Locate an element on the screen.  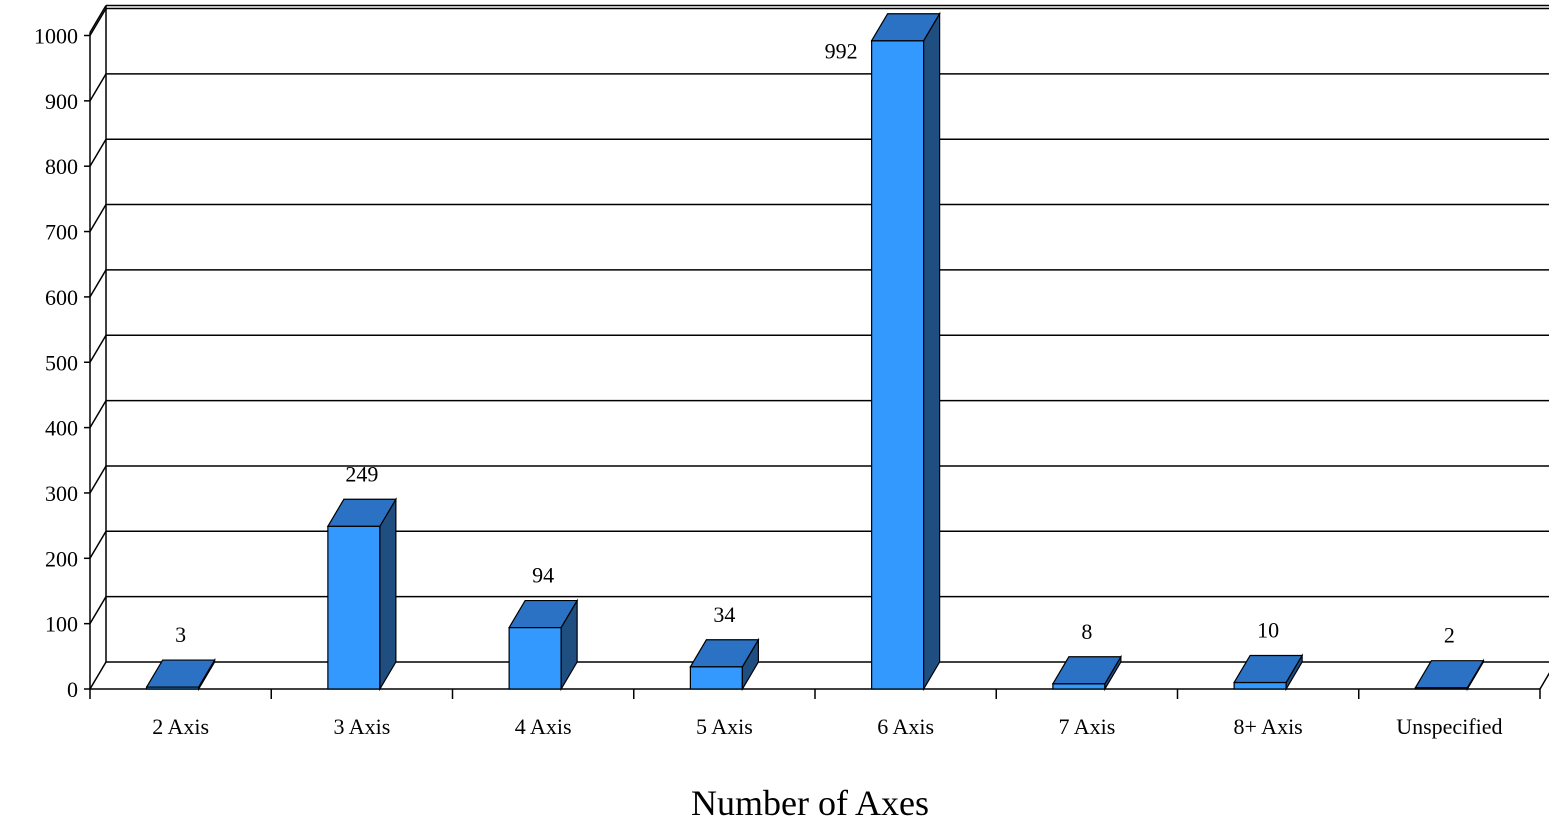
y-tick-labels: 0 100 200 300 400 500 600 700 800 900 1000 is located at coordinates (56, 363).